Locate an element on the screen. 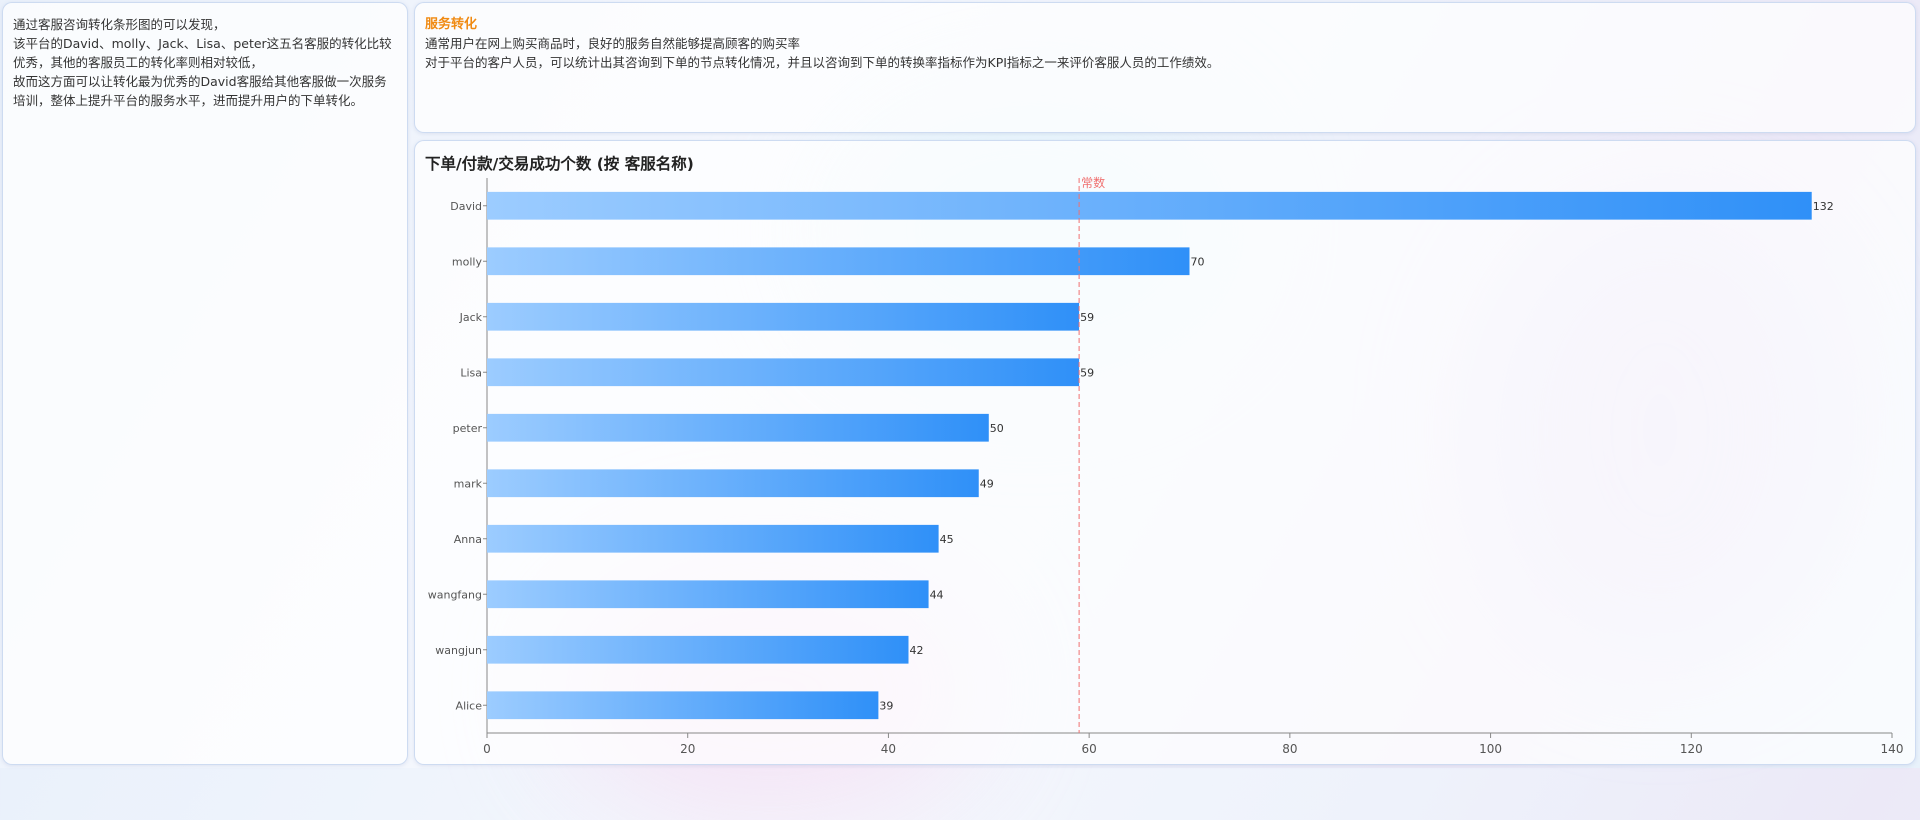 This screenshot has width=1920, height=820. value-label-Alice: 39 is located at coordinates (886, 705).